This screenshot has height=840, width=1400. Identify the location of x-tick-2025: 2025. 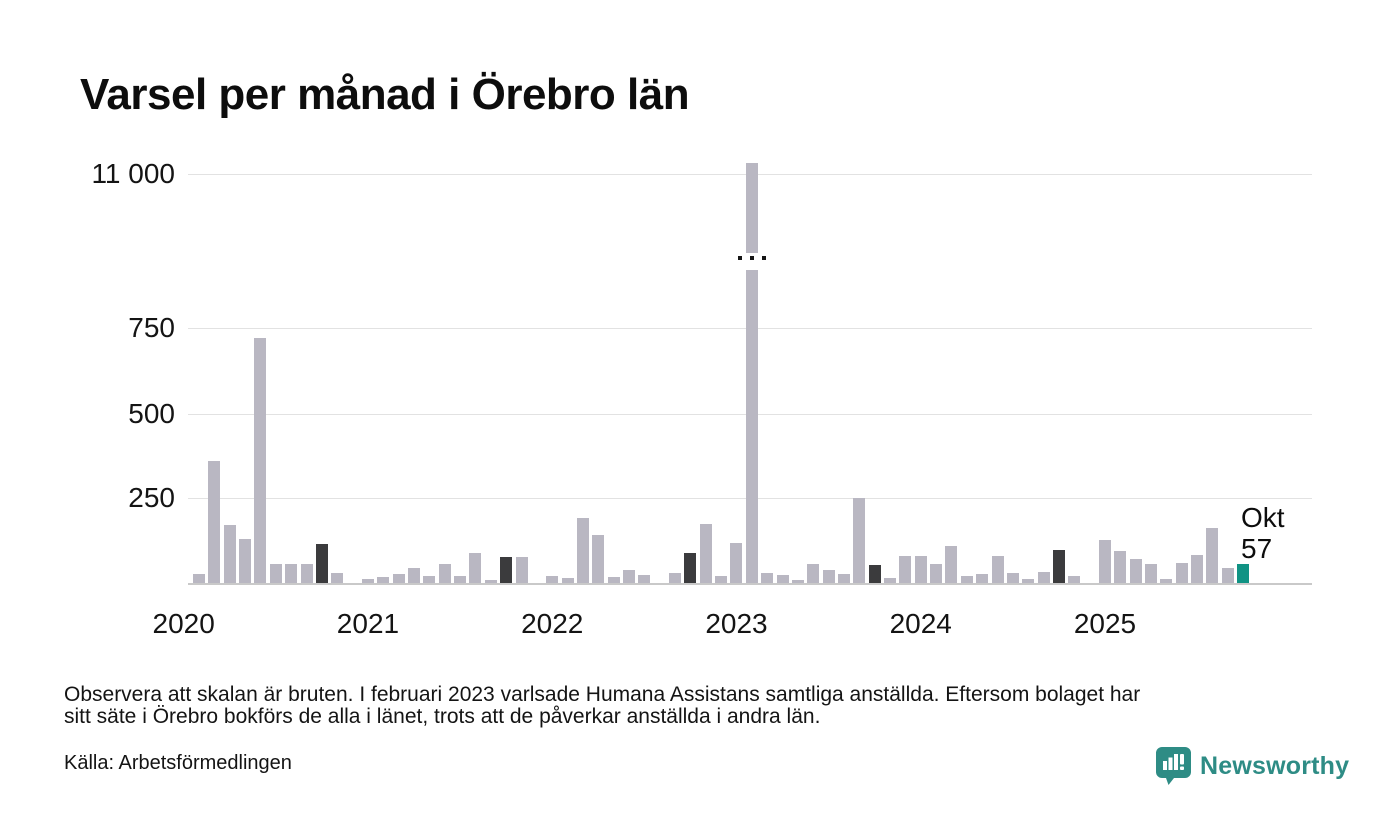
(1105, 623).